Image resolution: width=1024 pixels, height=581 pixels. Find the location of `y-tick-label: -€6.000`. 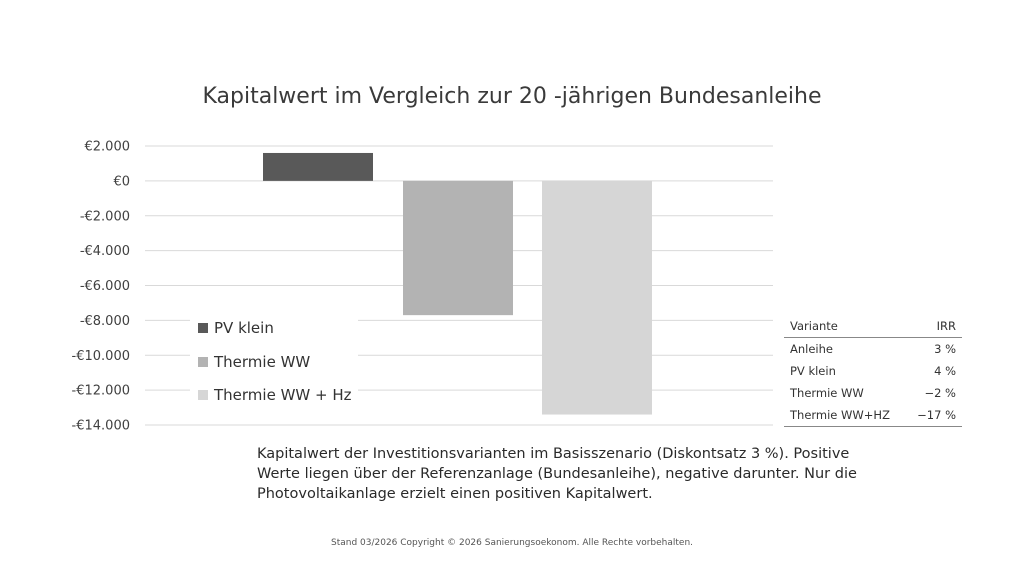

y-tick-label: -€6.000 is located at coordinates (105, 286).